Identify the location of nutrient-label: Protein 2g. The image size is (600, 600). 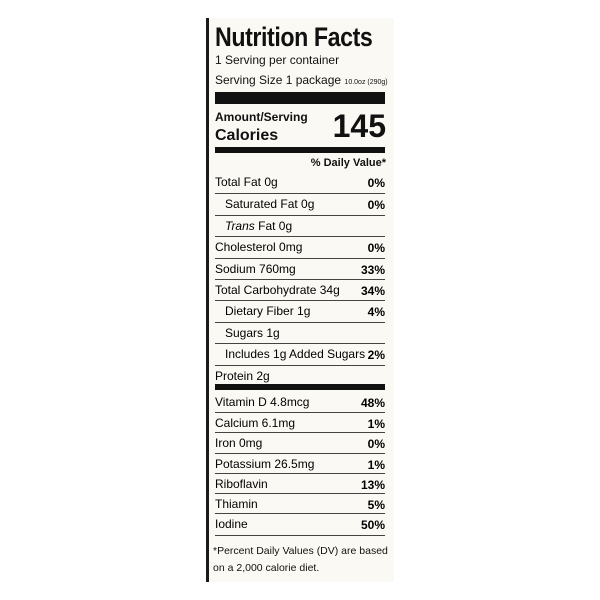
(242, 376).